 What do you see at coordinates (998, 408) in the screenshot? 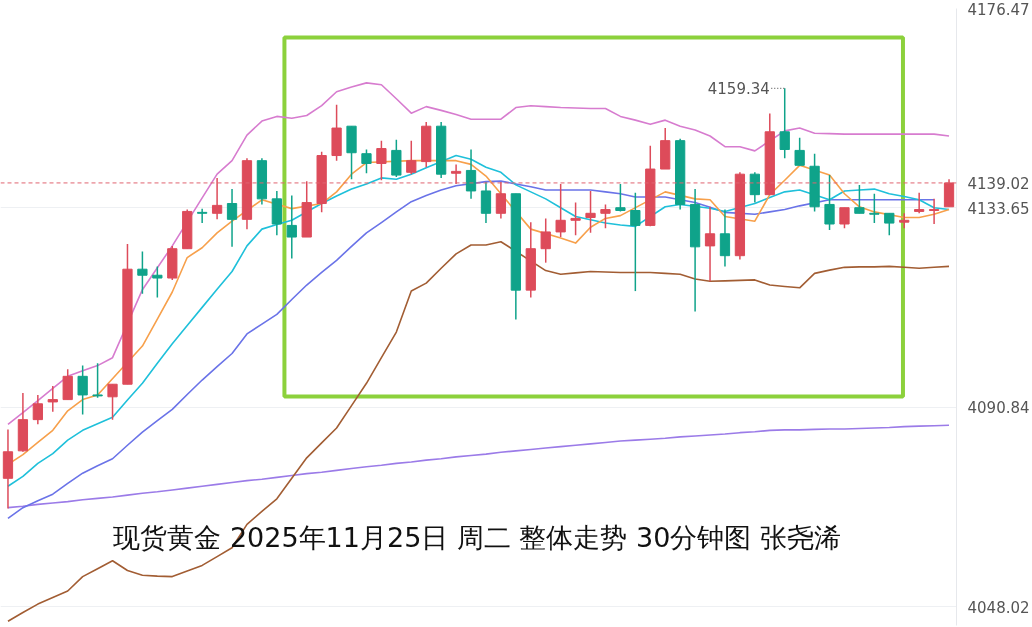
I see `y-tick-label: 4090.84` at bounding box center [998, 408].